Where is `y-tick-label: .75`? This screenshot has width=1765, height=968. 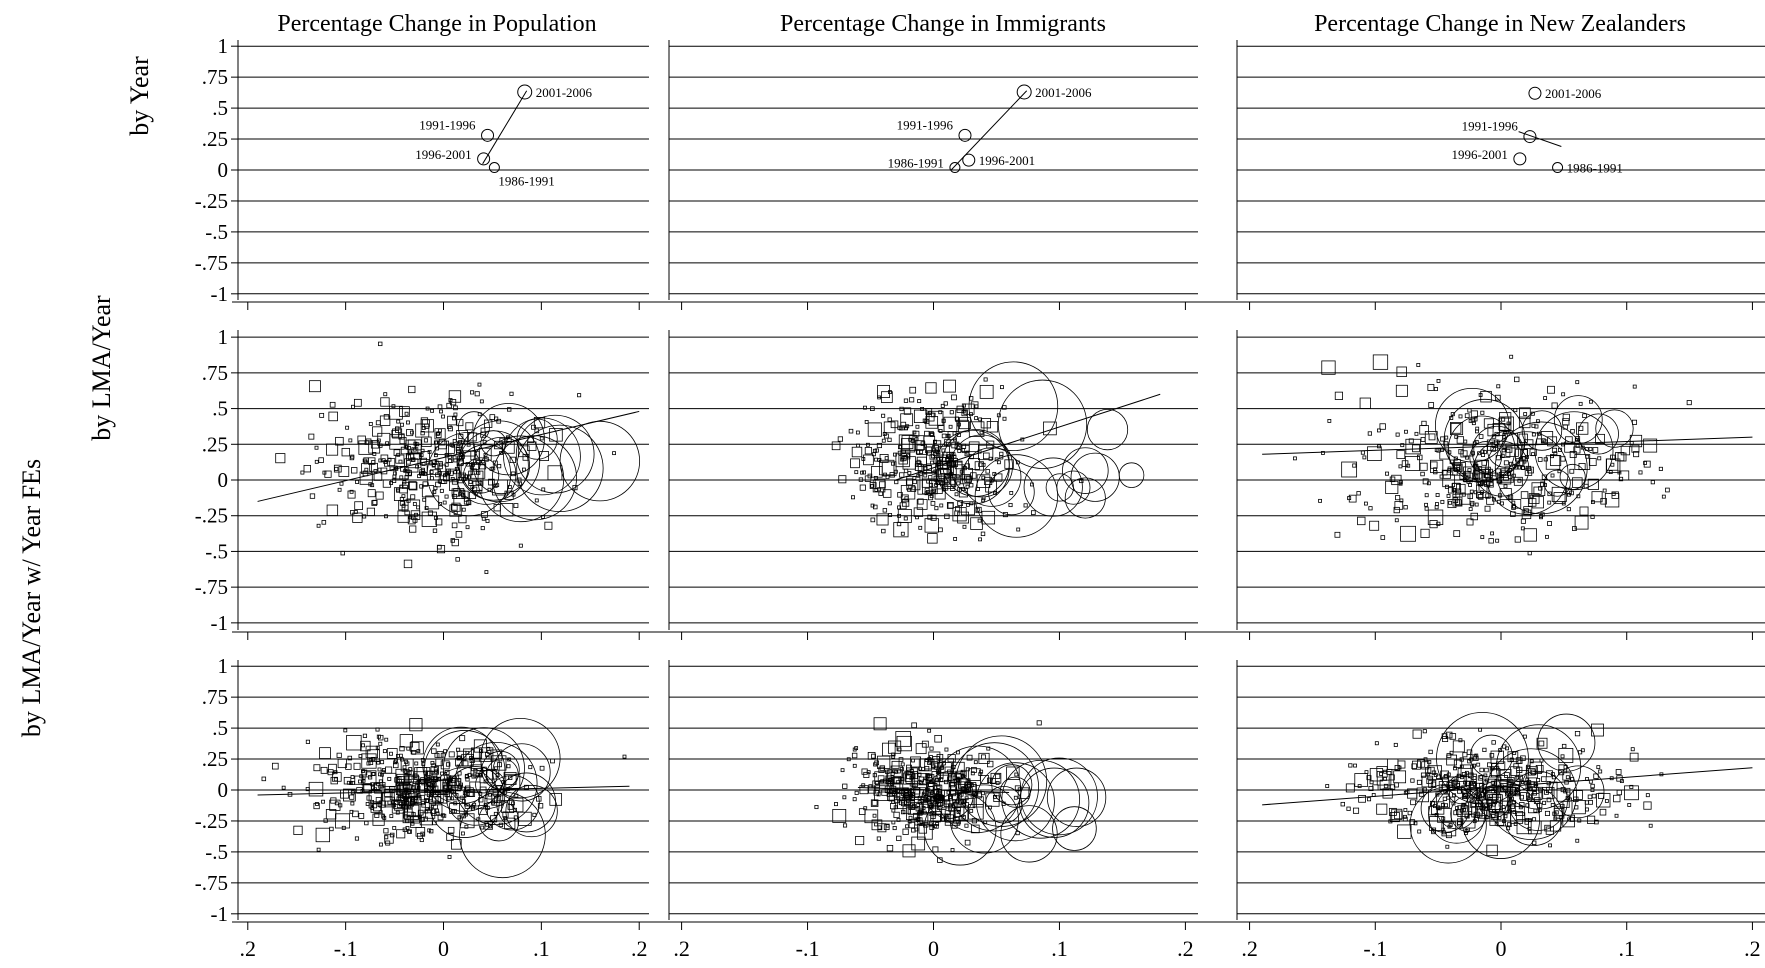 y-tick-label: .75 is located at coordinates (215, 373).